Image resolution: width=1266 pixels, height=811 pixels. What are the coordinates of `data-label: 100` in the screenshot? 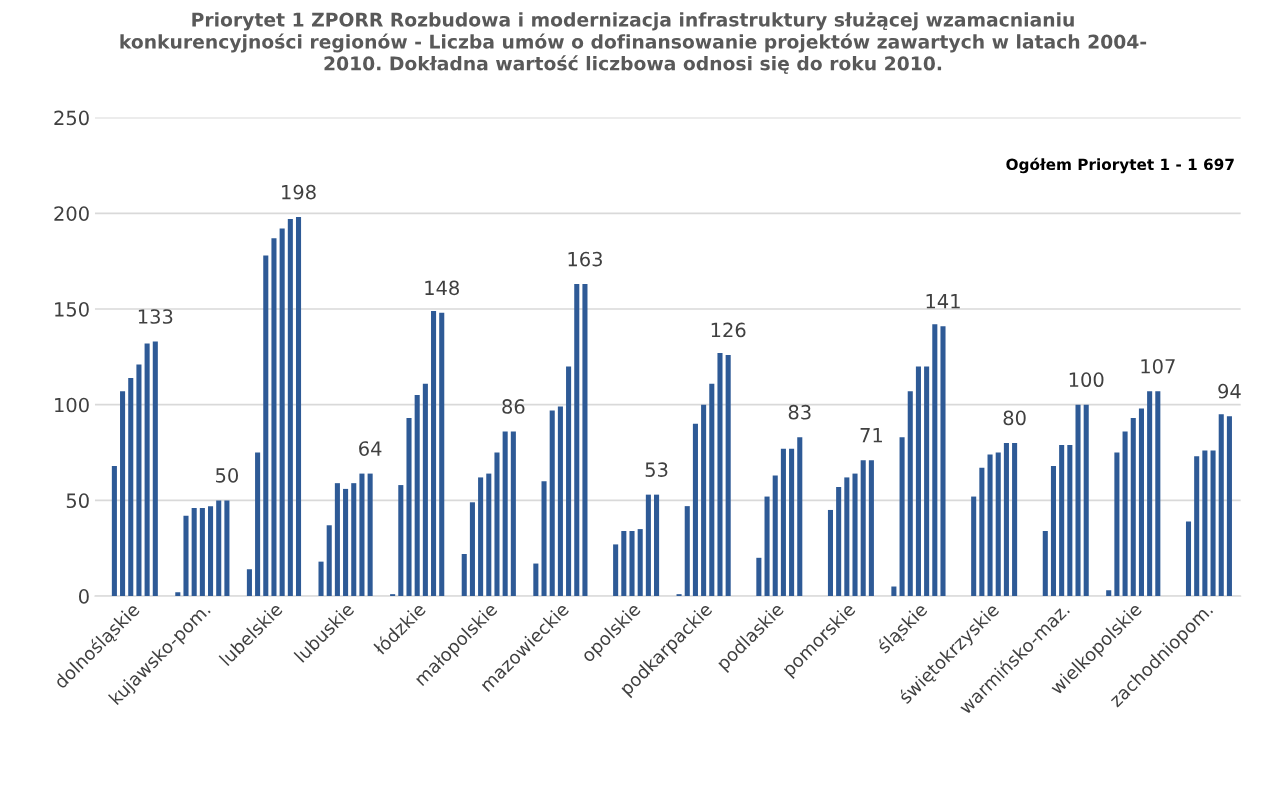 It's located at (1086, 380).